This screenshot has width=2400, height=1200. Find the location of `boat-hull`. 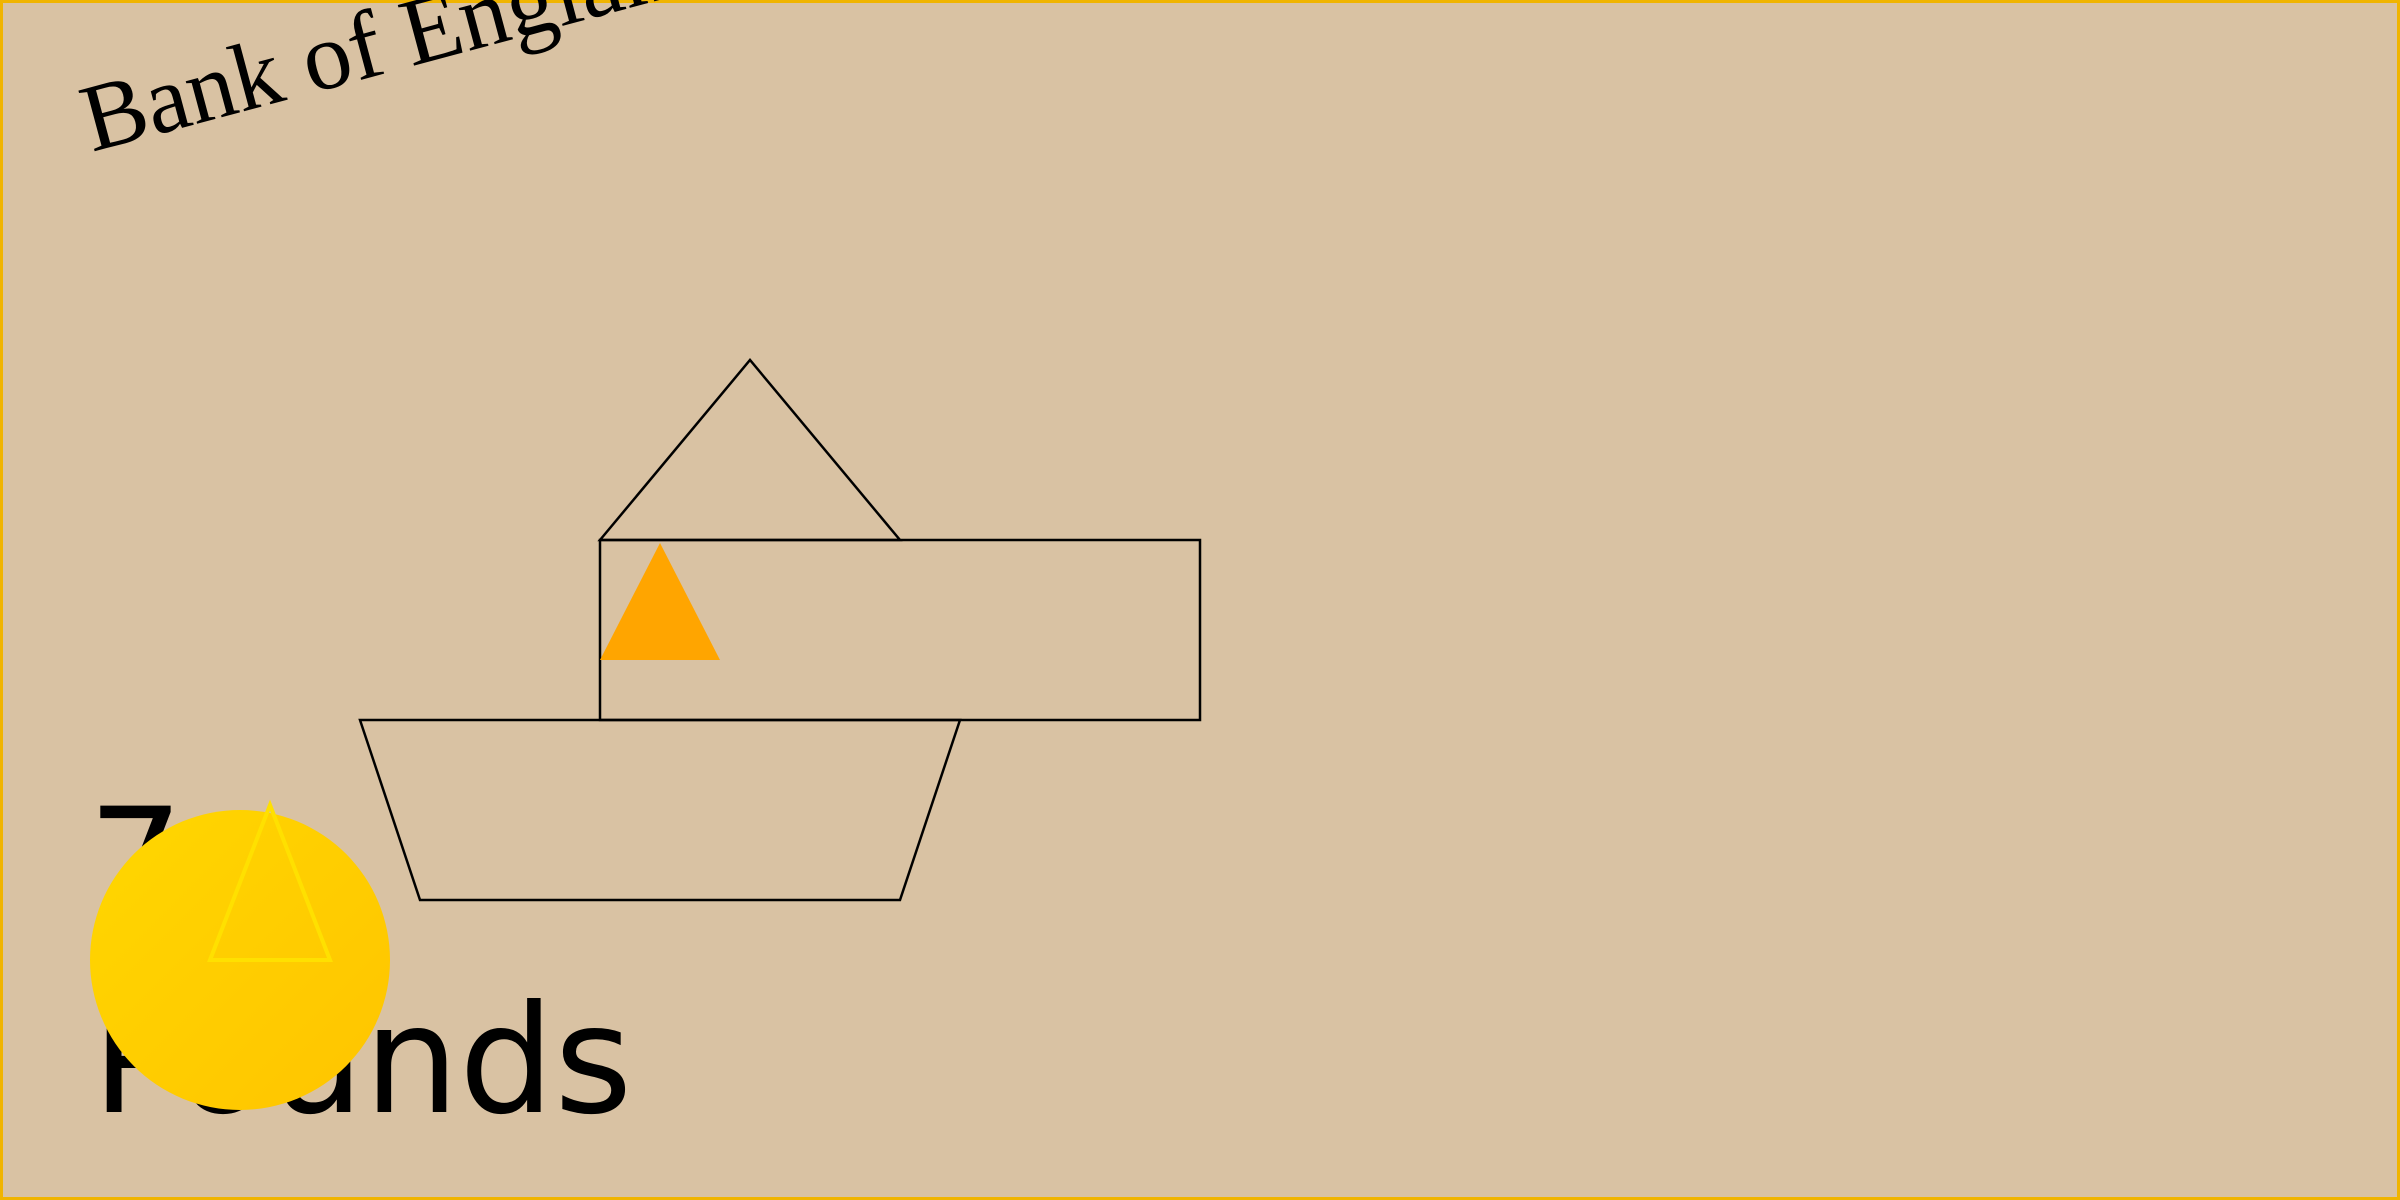

boat-hull is located at coordinates (660, 810).